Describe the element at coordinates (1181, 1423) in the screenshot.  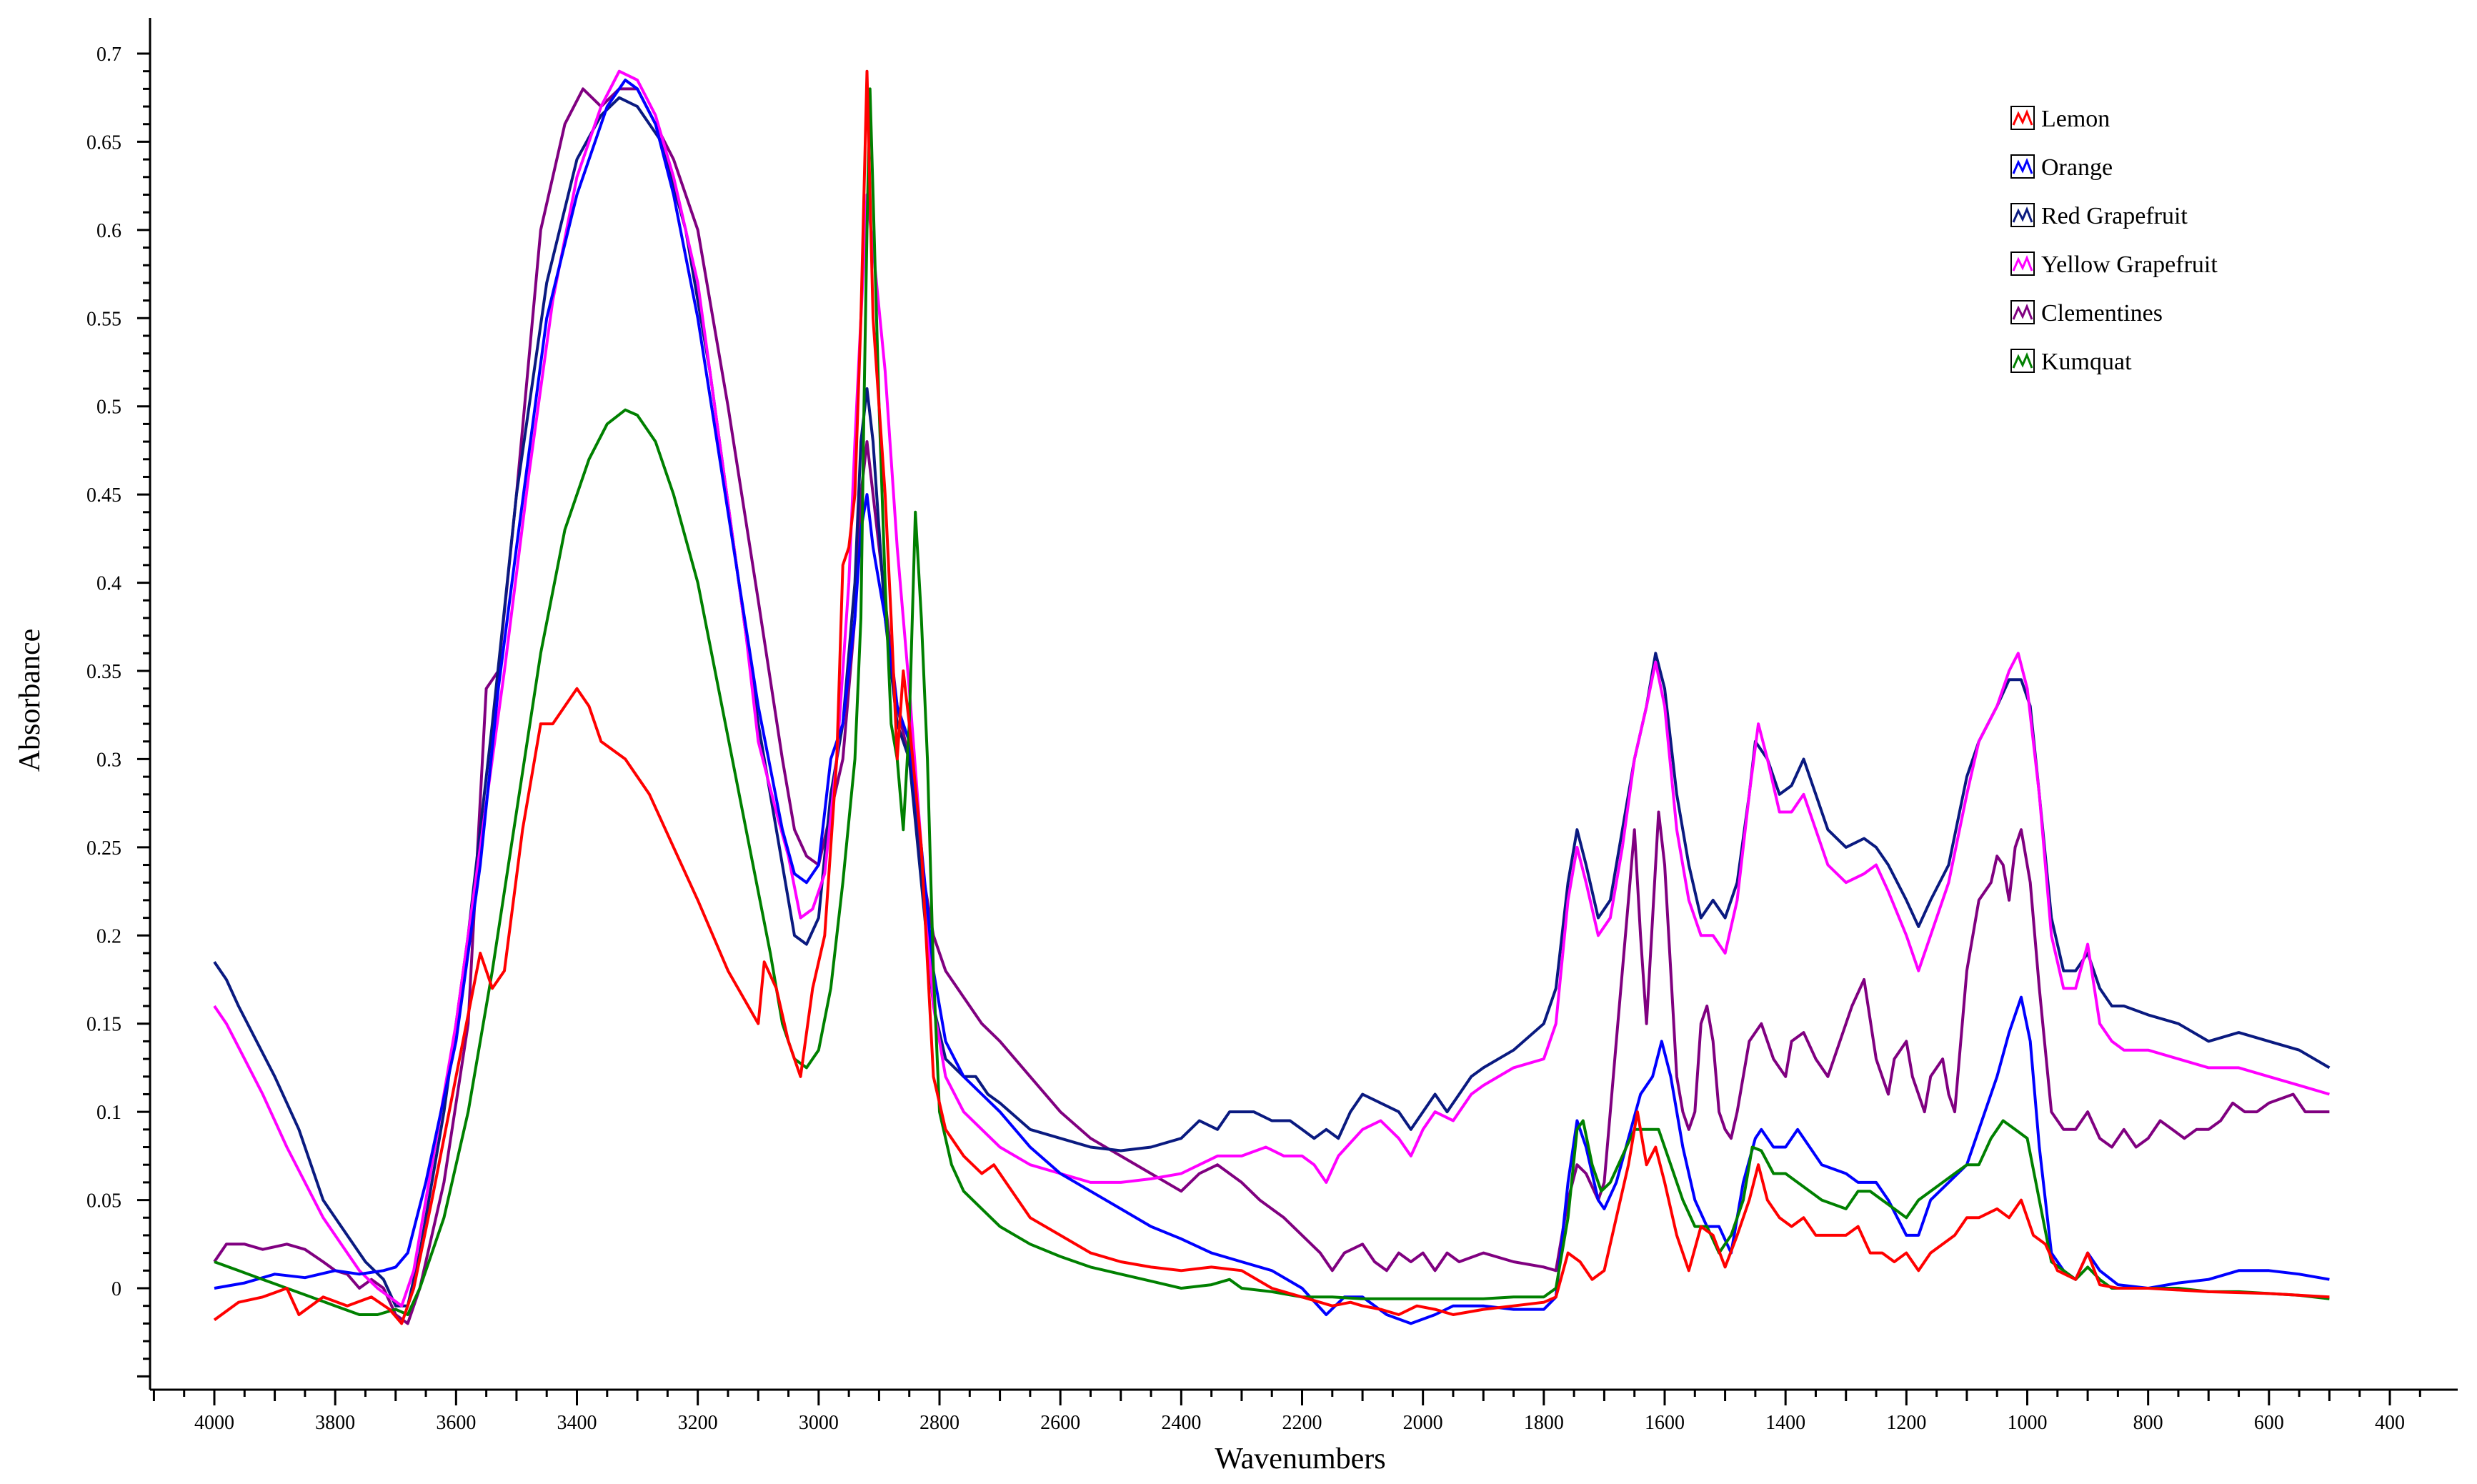
I see `x-tick-label: 2400` at that location.